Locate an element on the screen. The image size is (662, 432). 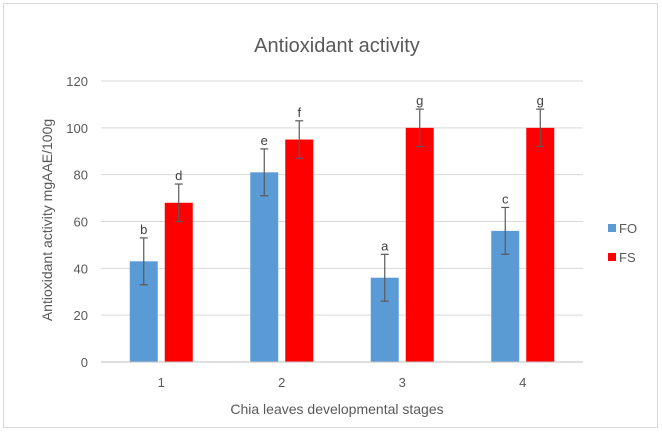
x-tick-label: 2 is located at coordinates (281, 382).